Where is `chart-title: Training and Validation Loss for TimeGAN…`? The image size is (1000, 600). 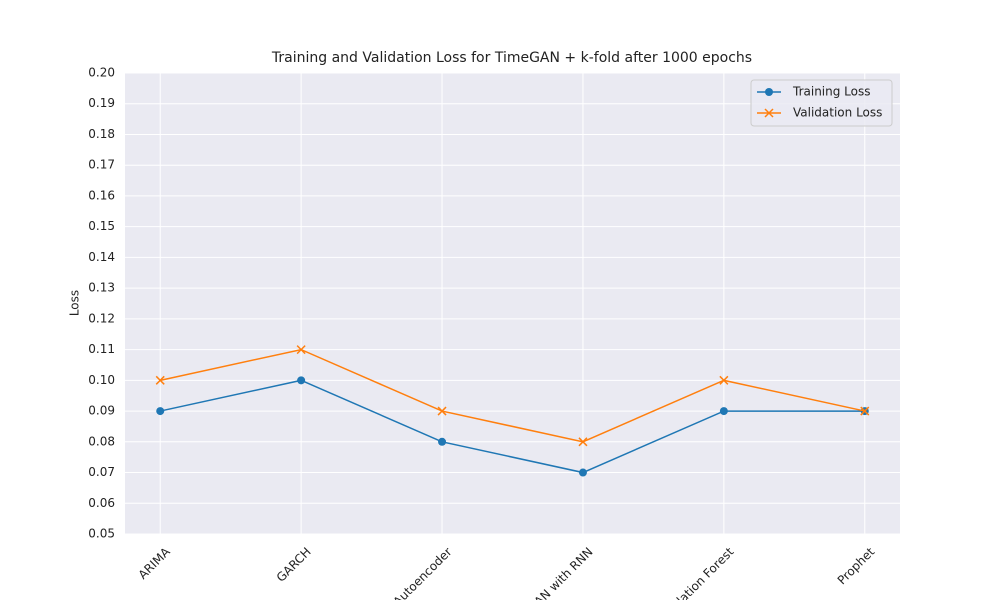 chart-title: Training and Validation Loss for TimeGAN… is located at coordinates (511, 58).